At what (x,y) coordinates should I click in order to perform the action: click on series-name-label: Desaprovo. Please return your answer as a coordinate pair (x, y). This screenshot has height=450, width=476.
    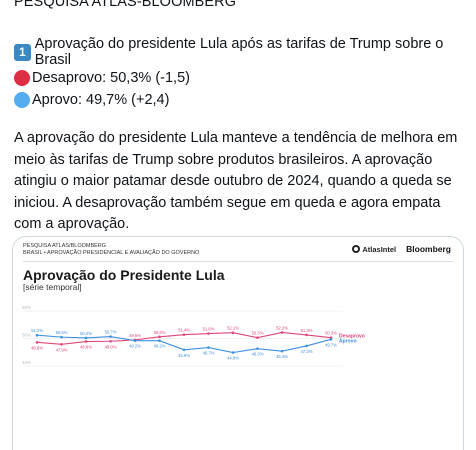
    Looking at the image, I should click on (352, 337).